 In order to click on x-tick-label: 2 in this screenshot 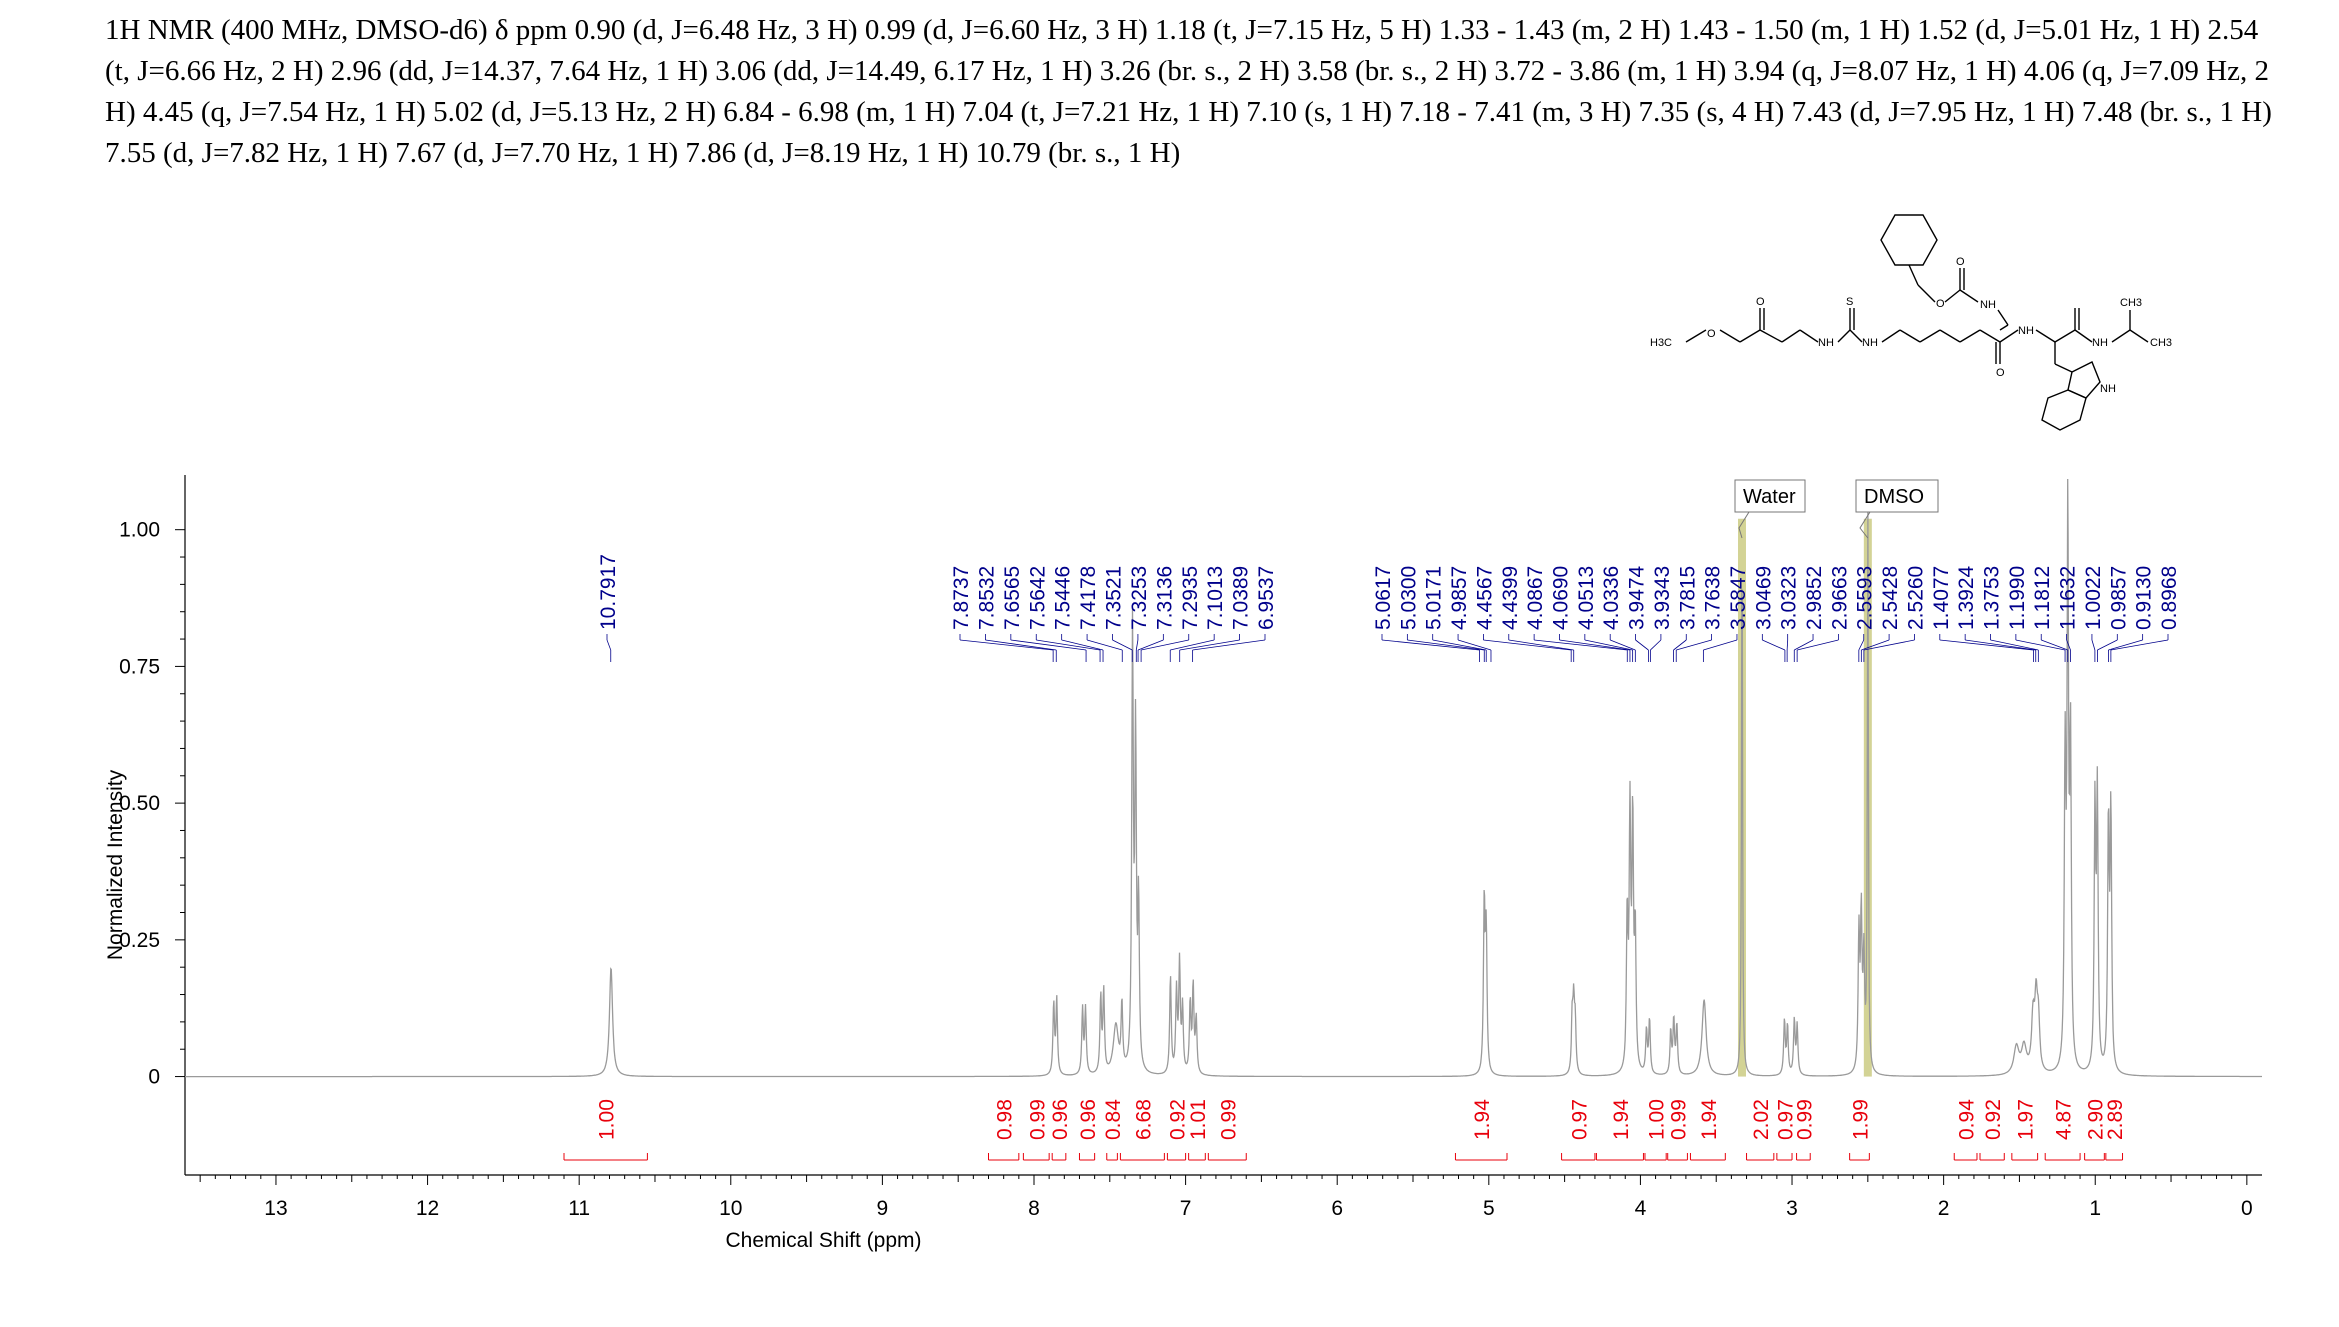, I will do `click(1944, 1208)`.